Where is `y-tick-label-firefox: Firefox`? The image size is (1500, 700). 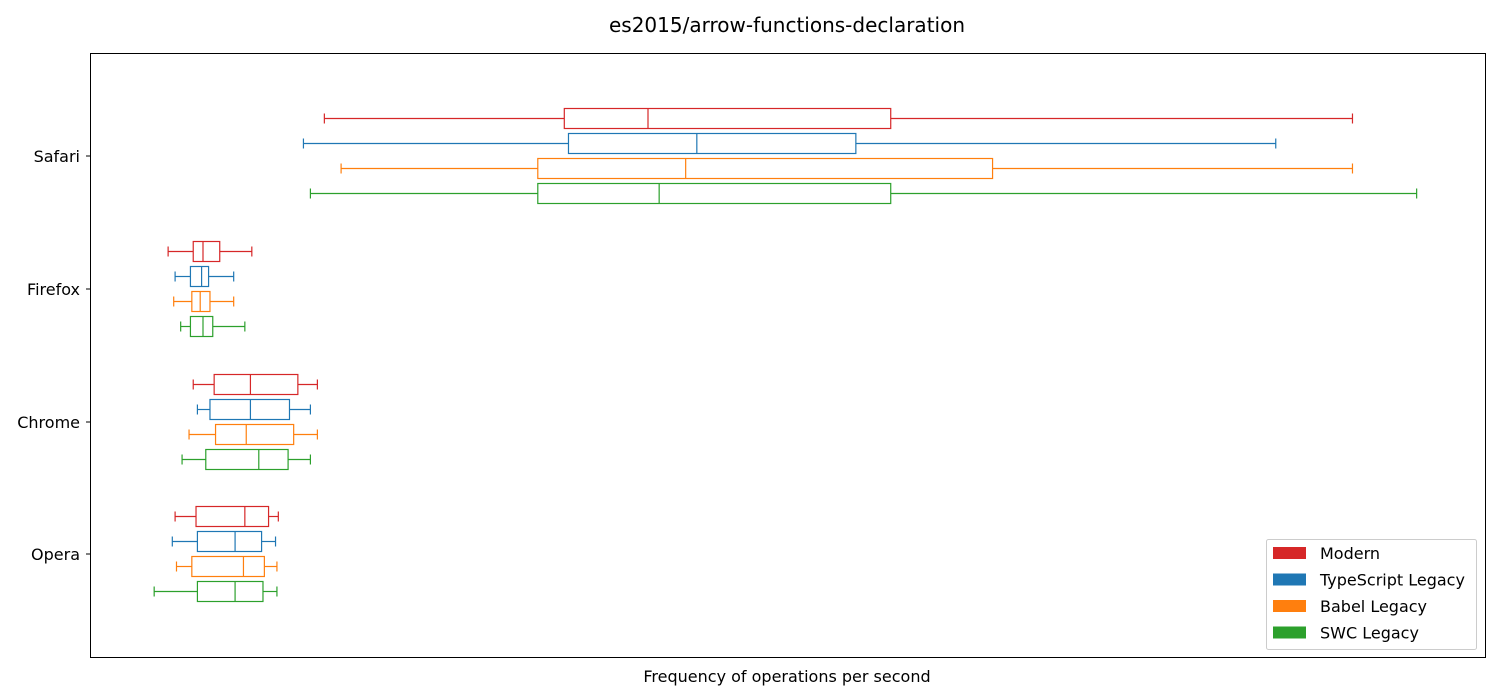
y-tick-label-firefox: Firefox is located at coordinates (53, 289).